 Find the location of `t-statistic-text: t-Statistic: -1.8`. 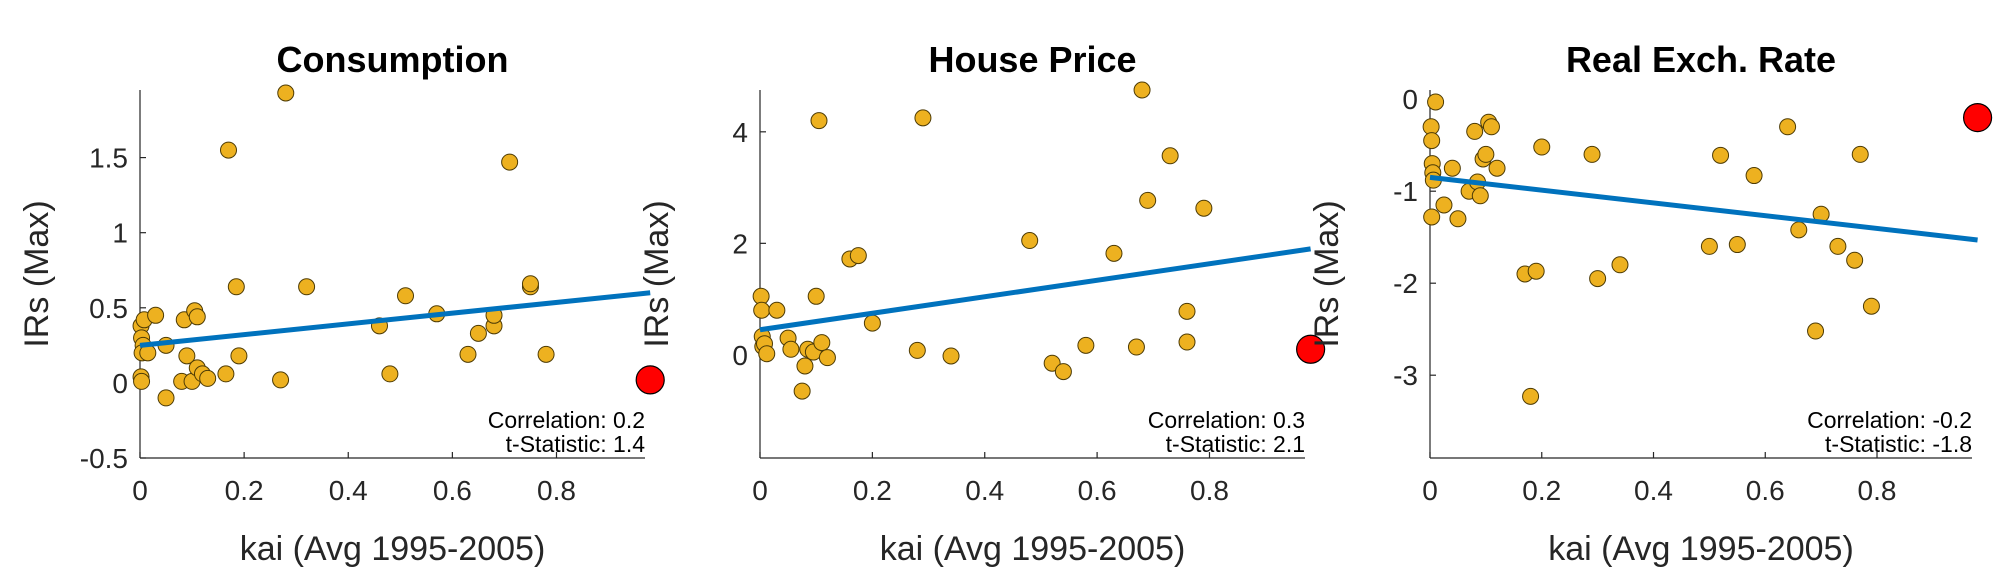

t-statistic-text: t-Statistic: -1.8 is located at coordinates (1898, 444).